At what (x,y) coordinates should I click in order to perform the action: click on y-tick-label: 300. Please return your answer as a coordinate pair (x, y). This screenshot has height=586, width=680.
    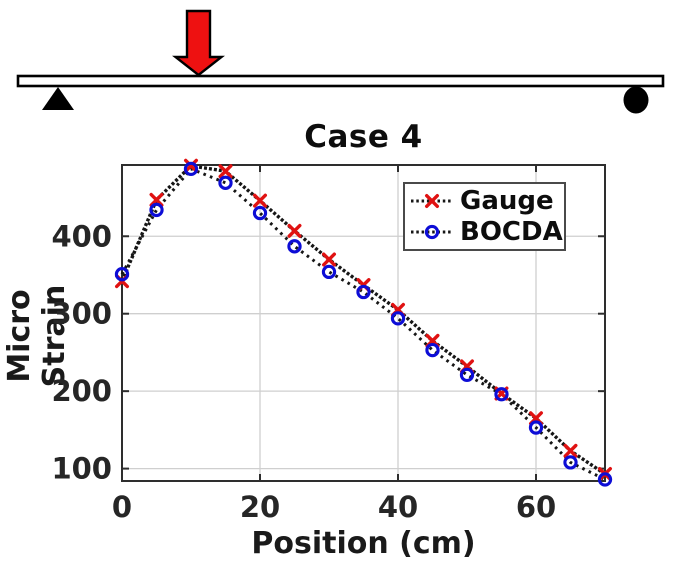
    Looking at the image, I should click on (81, 314).